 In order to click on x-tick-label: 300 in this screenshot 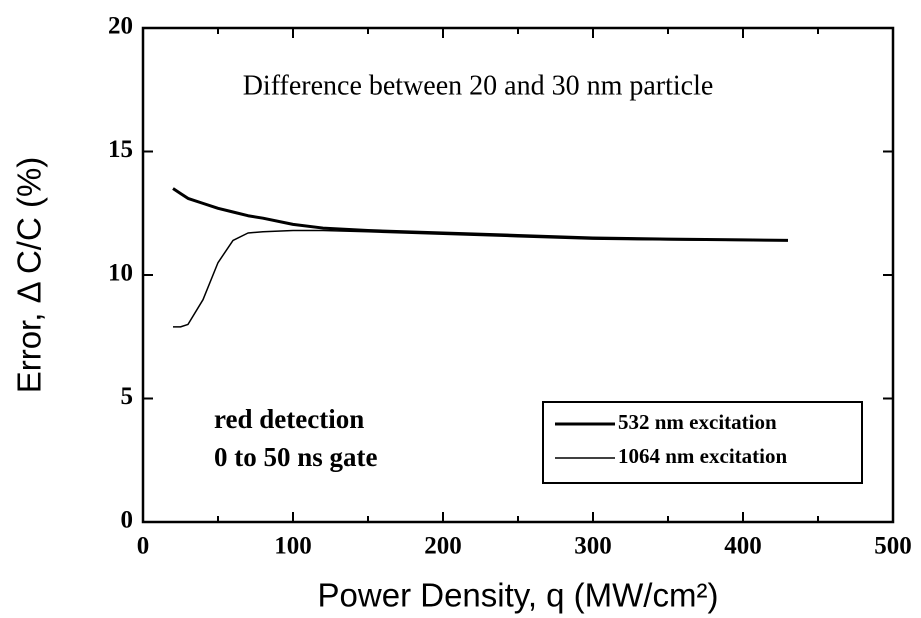, I will do `click(593, 546)`.